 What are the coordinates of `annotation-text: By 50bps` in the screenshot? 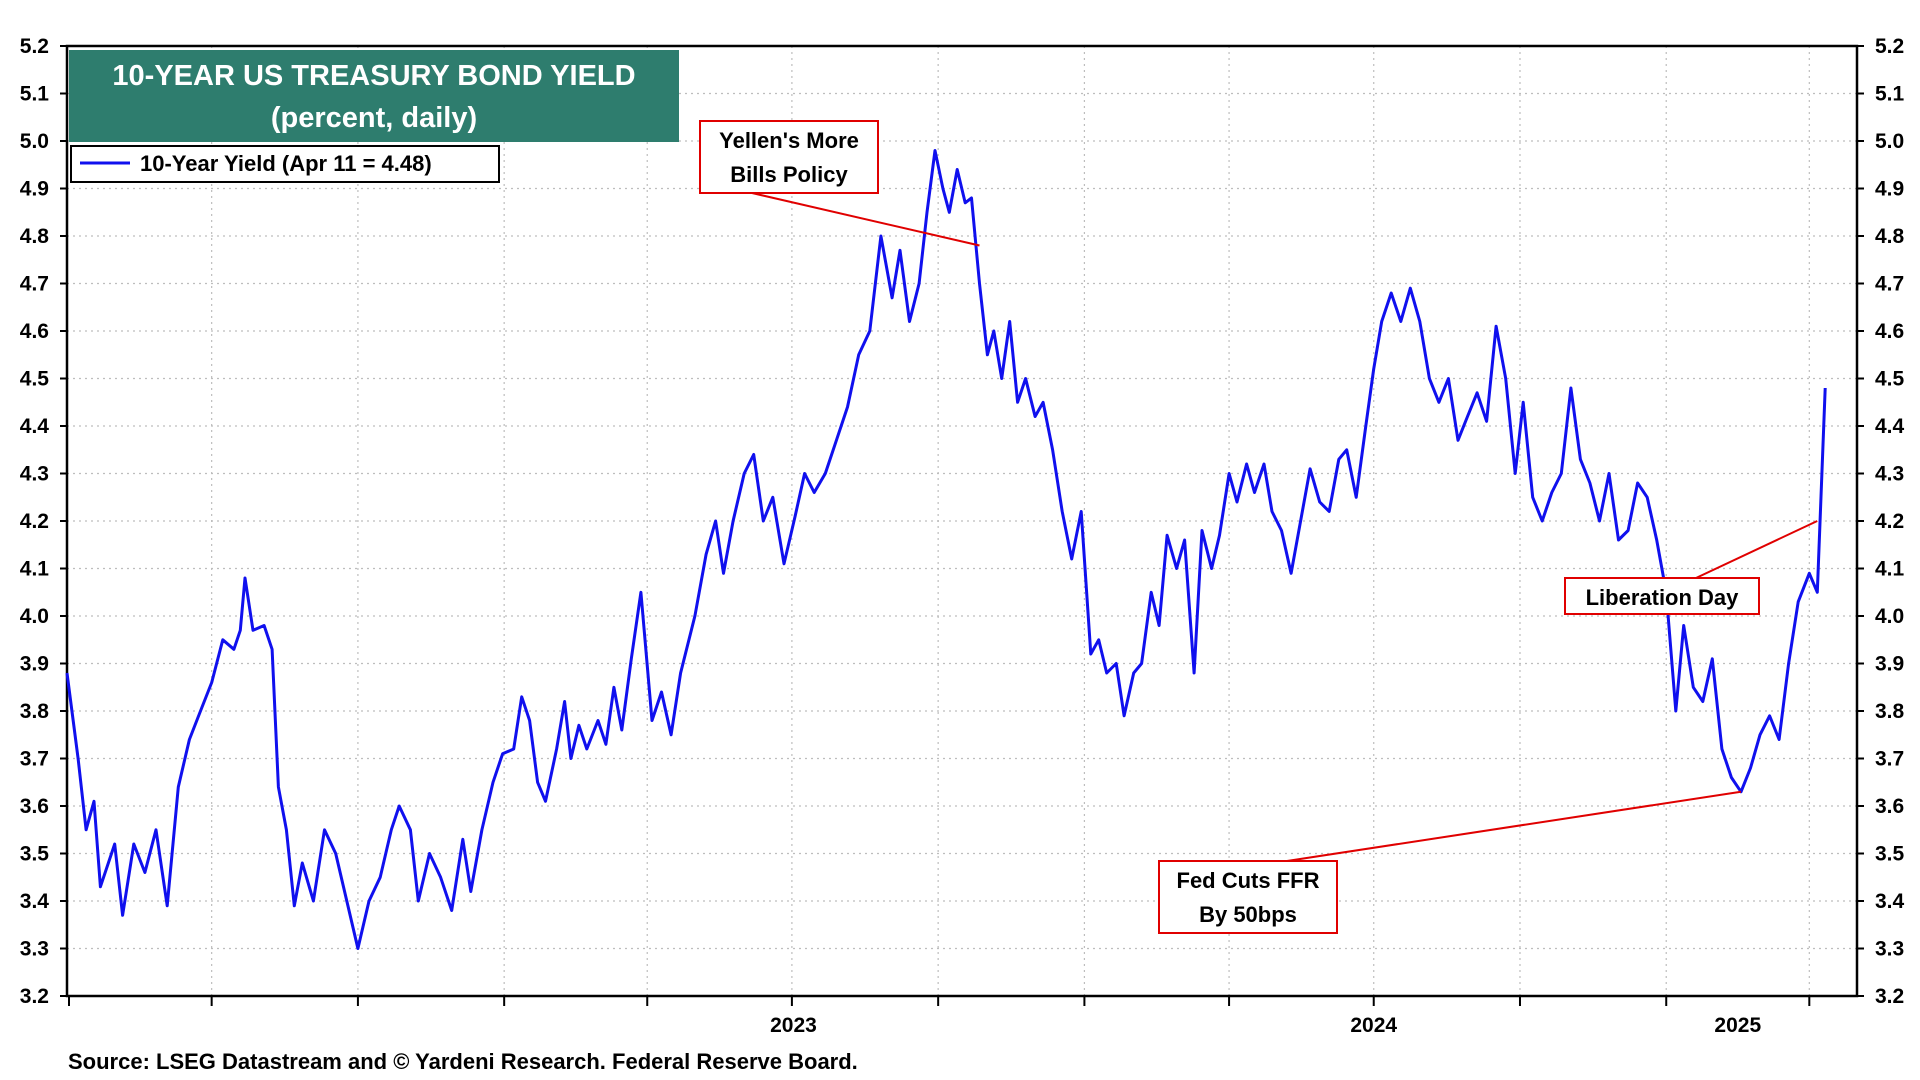 It's located at (1248, 914).